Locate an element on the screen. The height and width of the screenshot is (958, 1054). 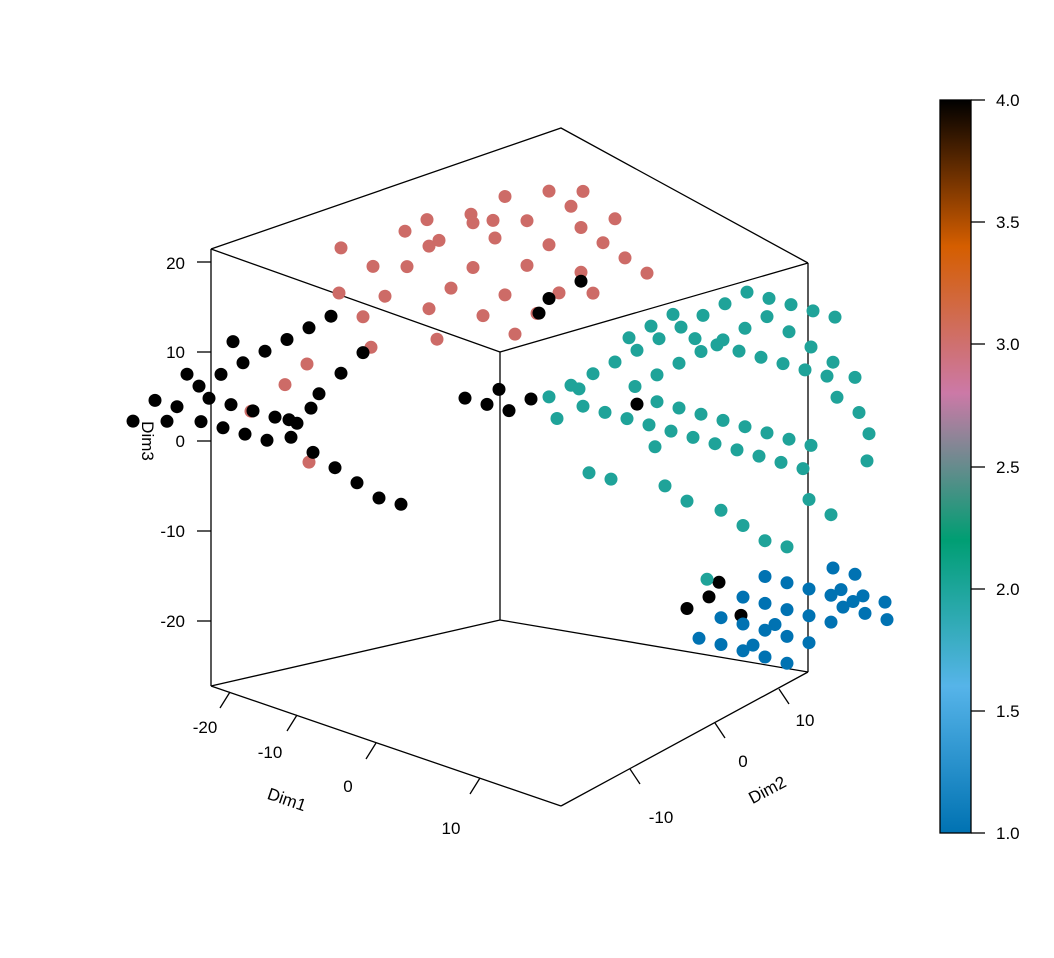
colorbar-tick-label: 2.0 is located at coordinates (1008, 589).